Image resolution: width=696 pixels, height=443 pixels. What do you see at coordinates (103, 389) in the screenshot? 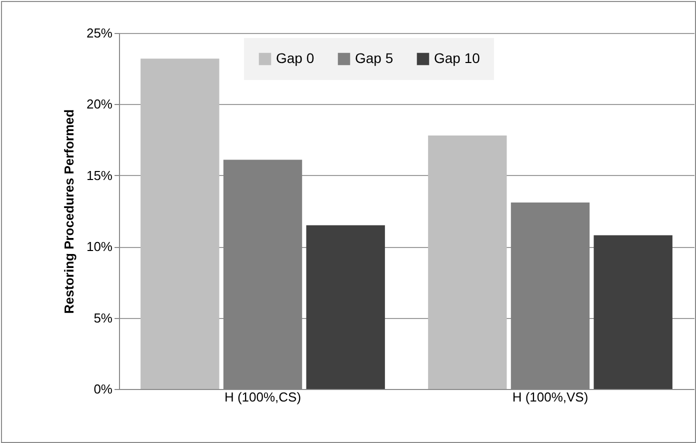
I see `y-tick-label: 0%` at bounding box center [103, 389].